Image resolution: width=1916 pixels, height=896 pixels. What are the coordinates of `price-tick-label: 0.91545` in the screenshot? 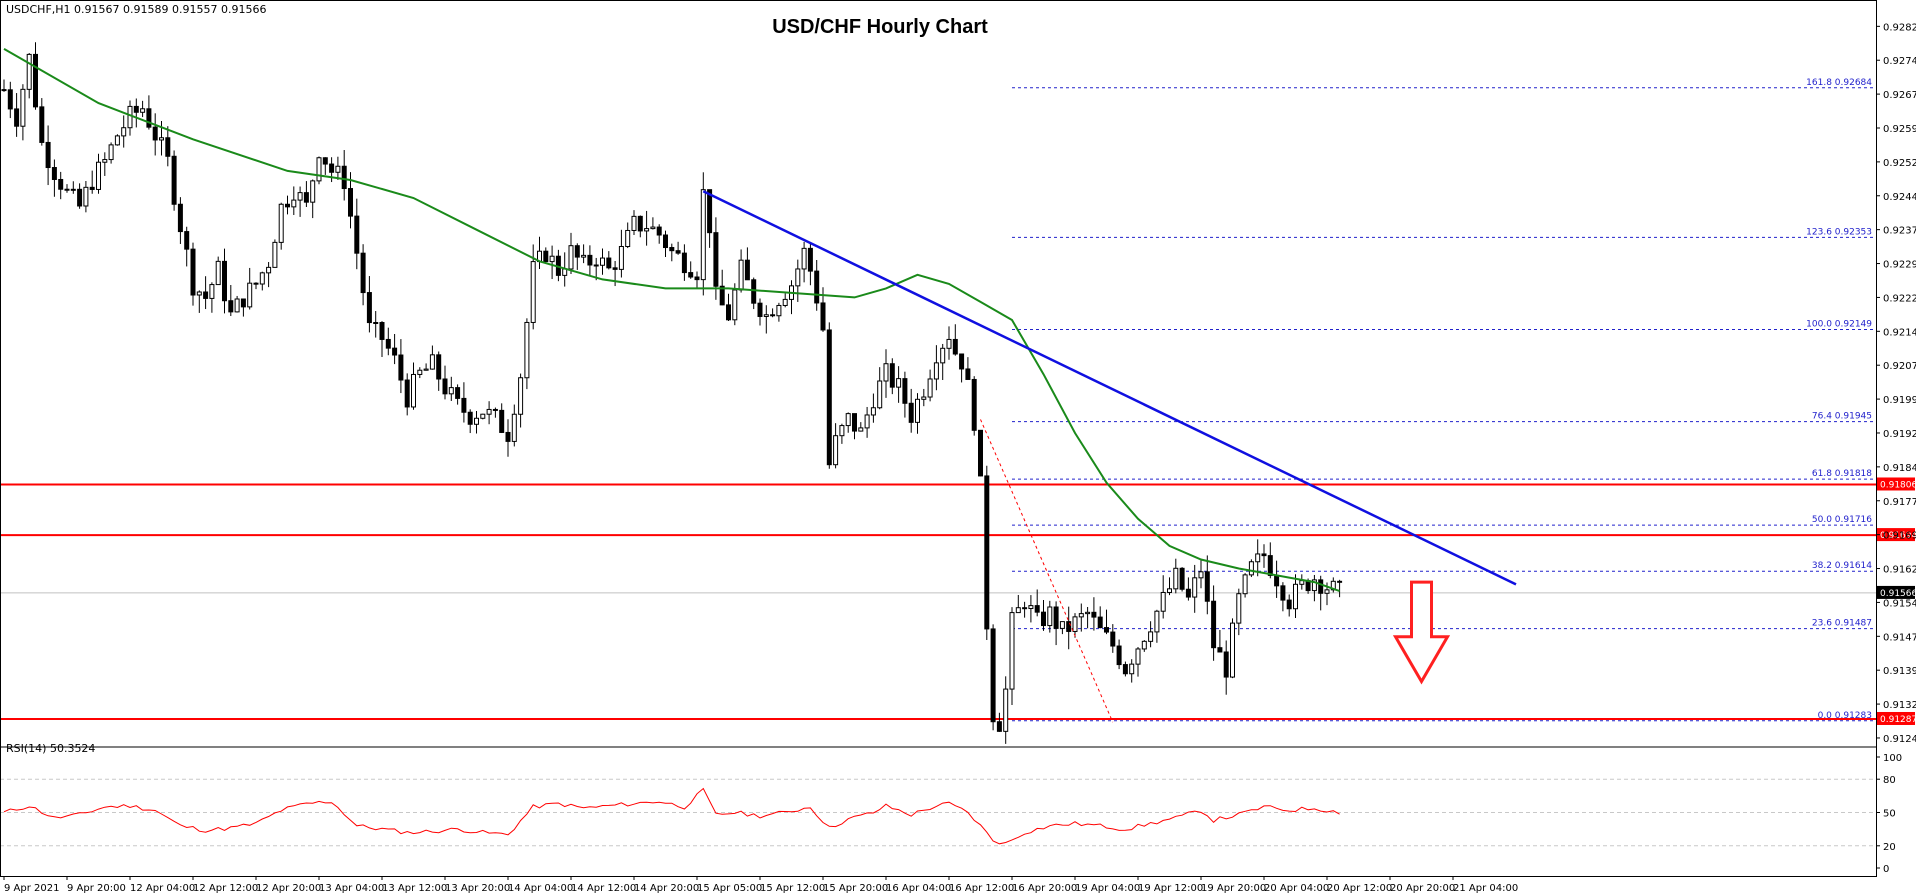 It's located at (1899, 603).